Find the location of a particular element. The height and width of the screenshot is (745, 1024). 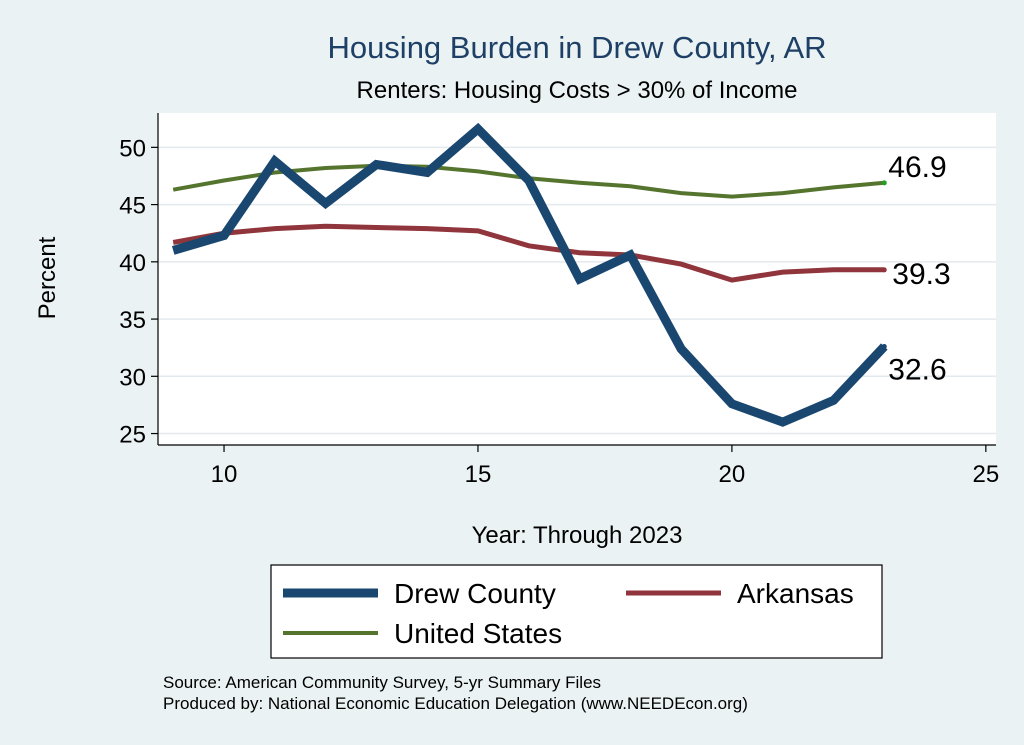

y-tick-label: 40 is located at coordinates (132, 263).